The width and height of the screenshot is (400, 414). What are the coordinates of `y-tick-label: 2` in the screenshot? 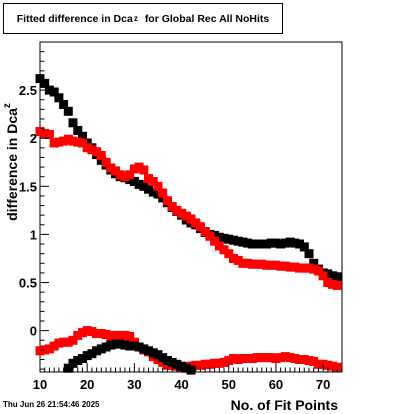 It's located at (33, 138).